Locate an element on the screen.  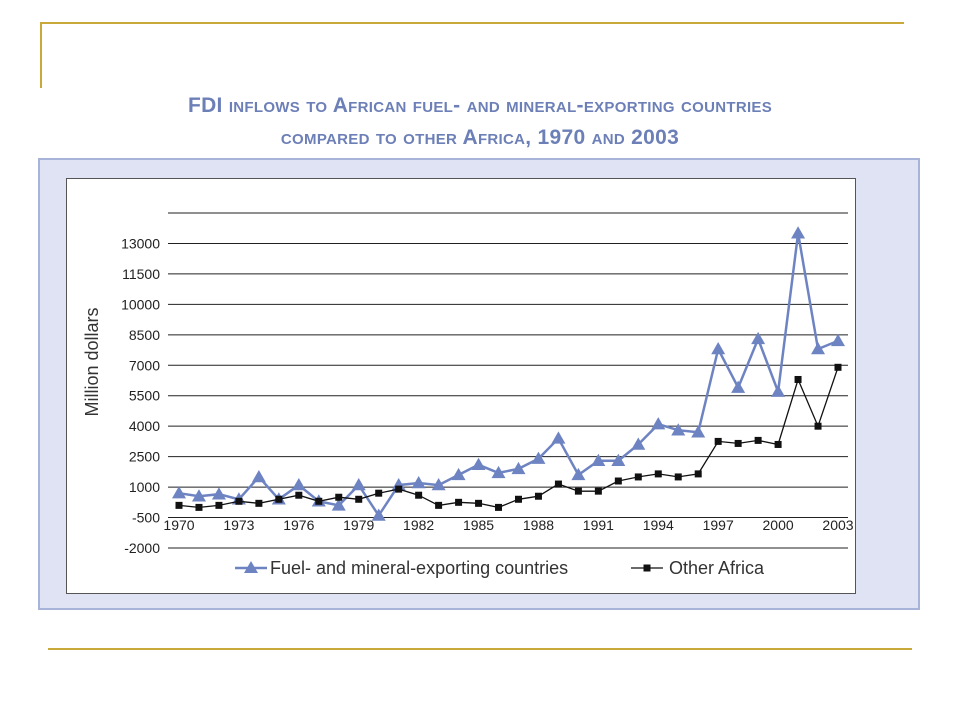
slide-rule-bottom is located at coordinates (480, 649).